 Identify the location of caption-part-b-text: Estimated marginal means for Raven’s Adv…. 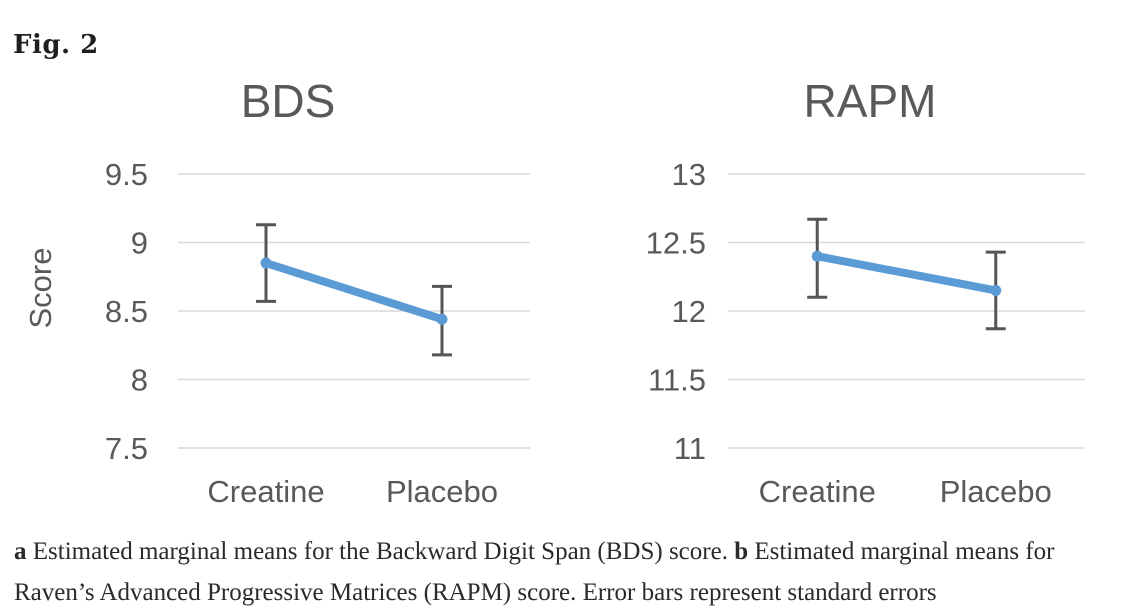
(534, 572).